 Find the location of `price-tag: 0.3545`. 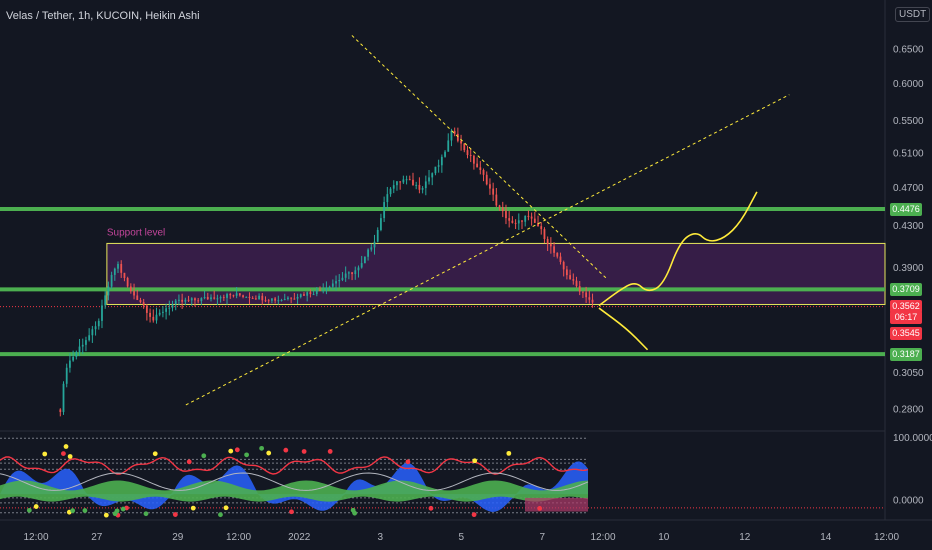

price-tag: 0.3545 is located at coordinates (906, 333).